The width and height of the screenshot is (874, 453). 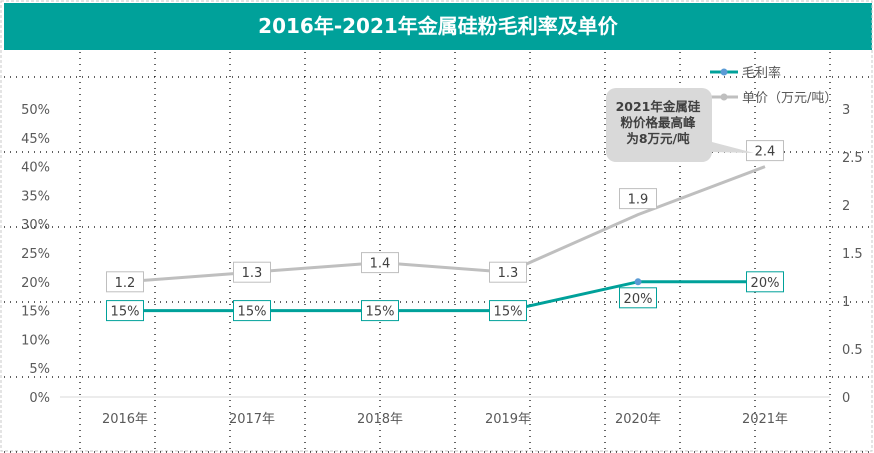 What do you see at coordinates (724, 72) in the screenshot?
I see `legend-marker-margin` at bounding box center [724, 72].